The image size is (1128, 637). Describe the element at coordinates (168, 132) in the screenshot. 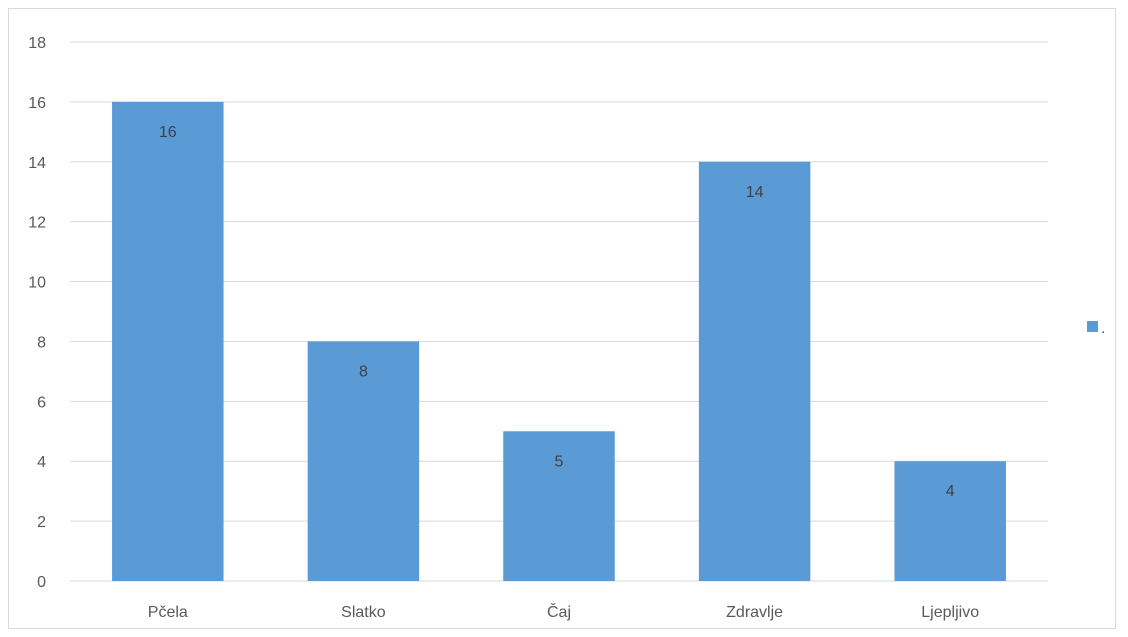

I see `data-label: 16` at that location.